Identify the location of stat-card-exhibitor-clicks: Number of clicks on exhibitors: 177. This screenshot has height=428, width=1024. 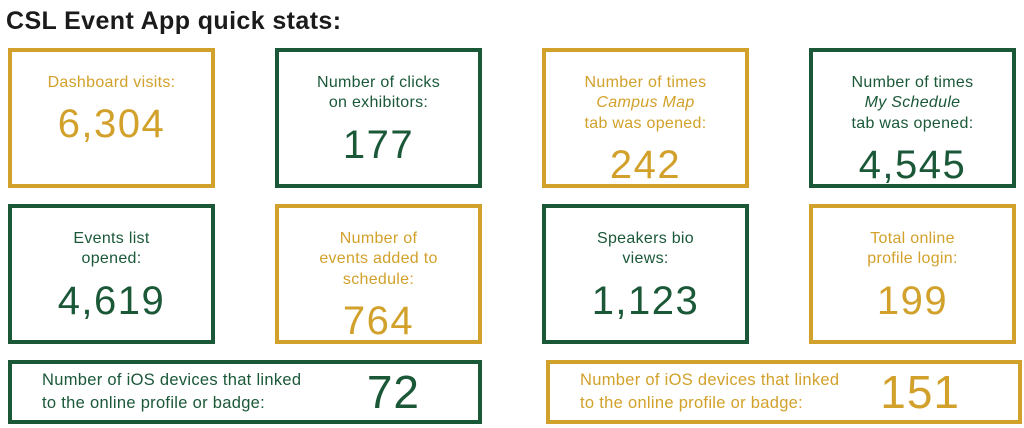
(378, 118).